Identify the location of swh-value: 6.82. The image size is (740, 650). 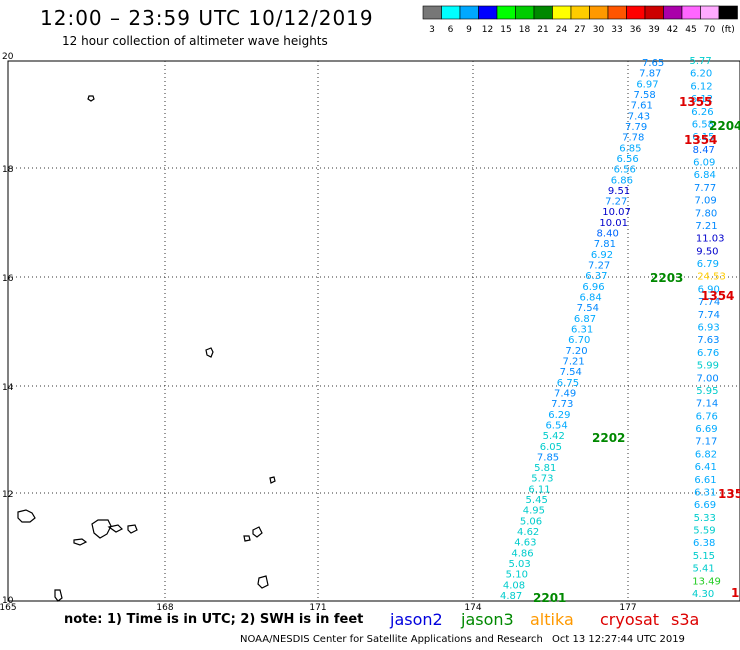
(706, 454).